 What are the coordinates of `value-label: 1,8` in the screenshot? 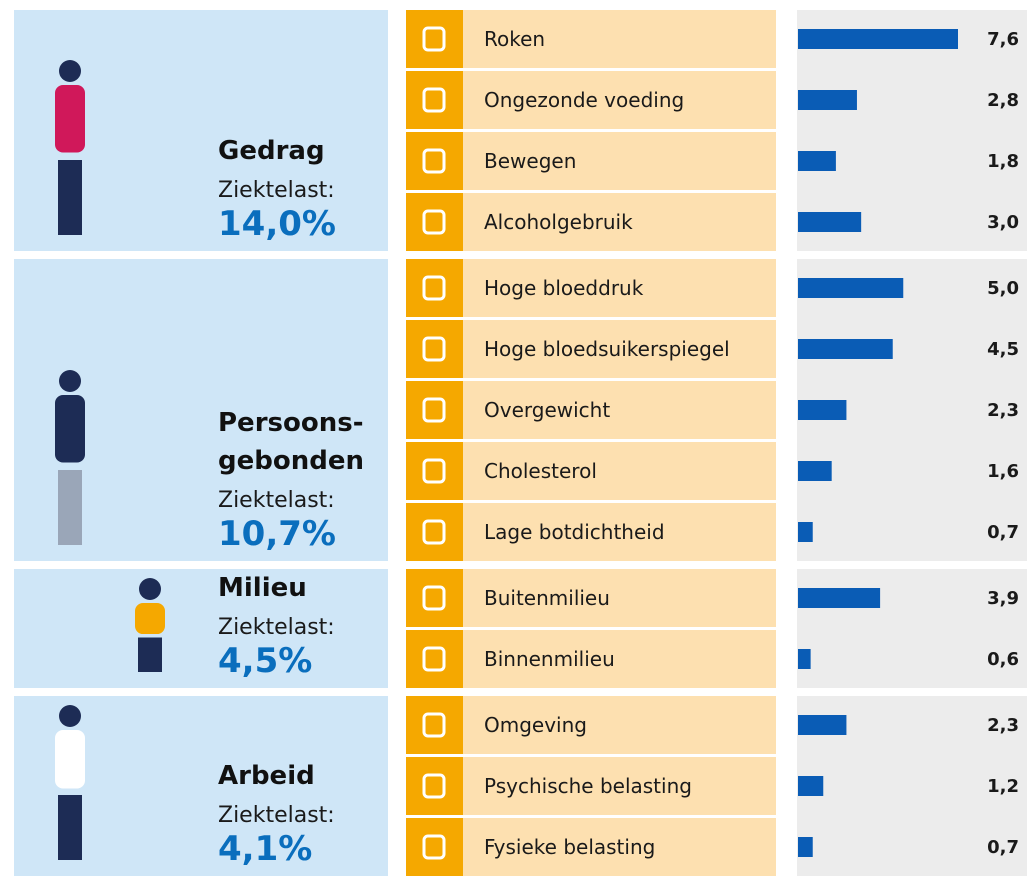 It's located at (1003, 161).